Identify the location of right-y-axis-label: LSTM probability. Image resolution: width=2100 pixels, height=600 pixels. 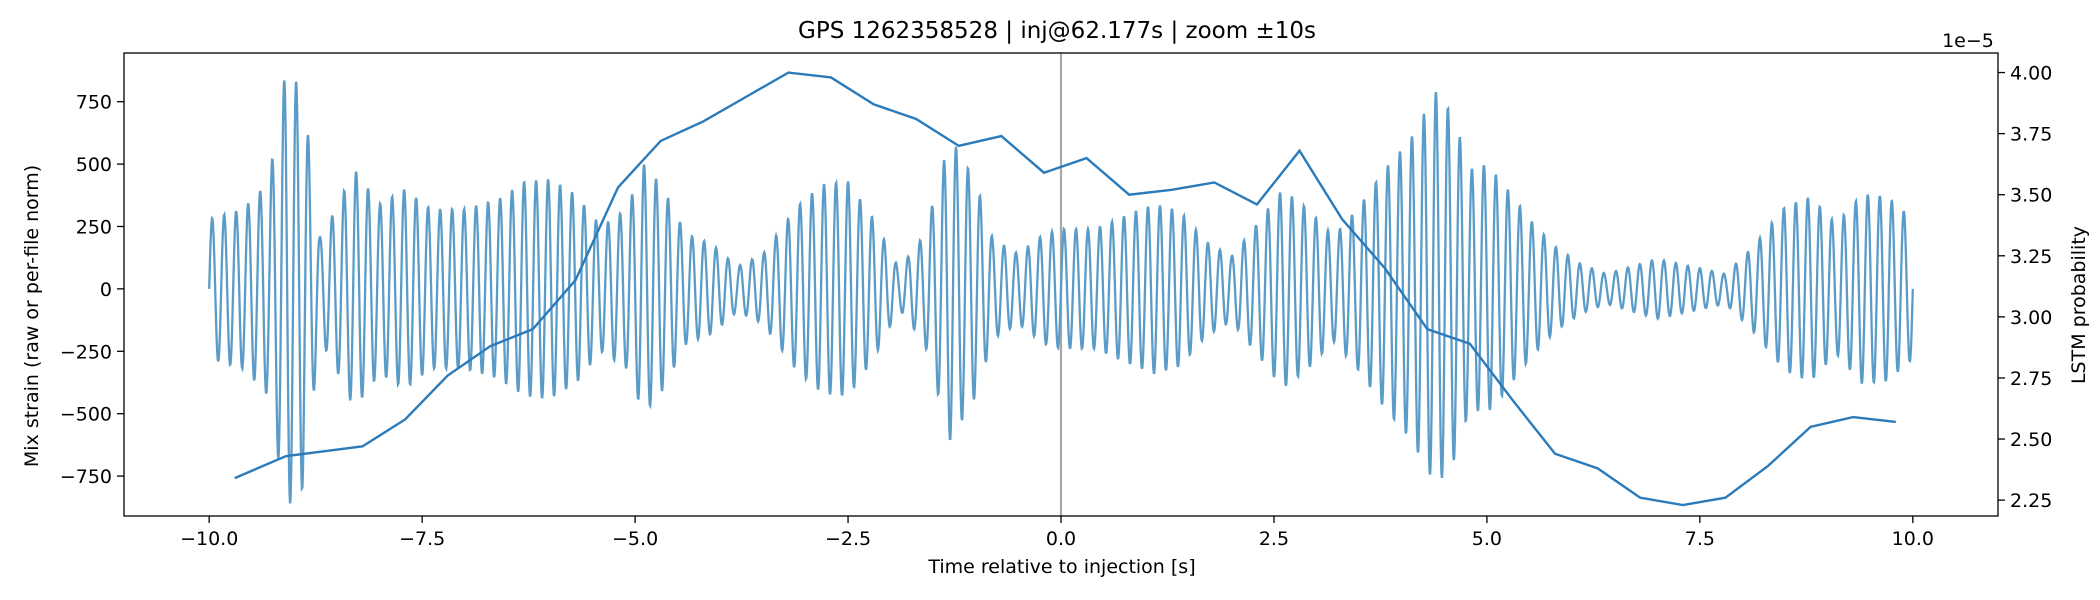
(2079, 305).